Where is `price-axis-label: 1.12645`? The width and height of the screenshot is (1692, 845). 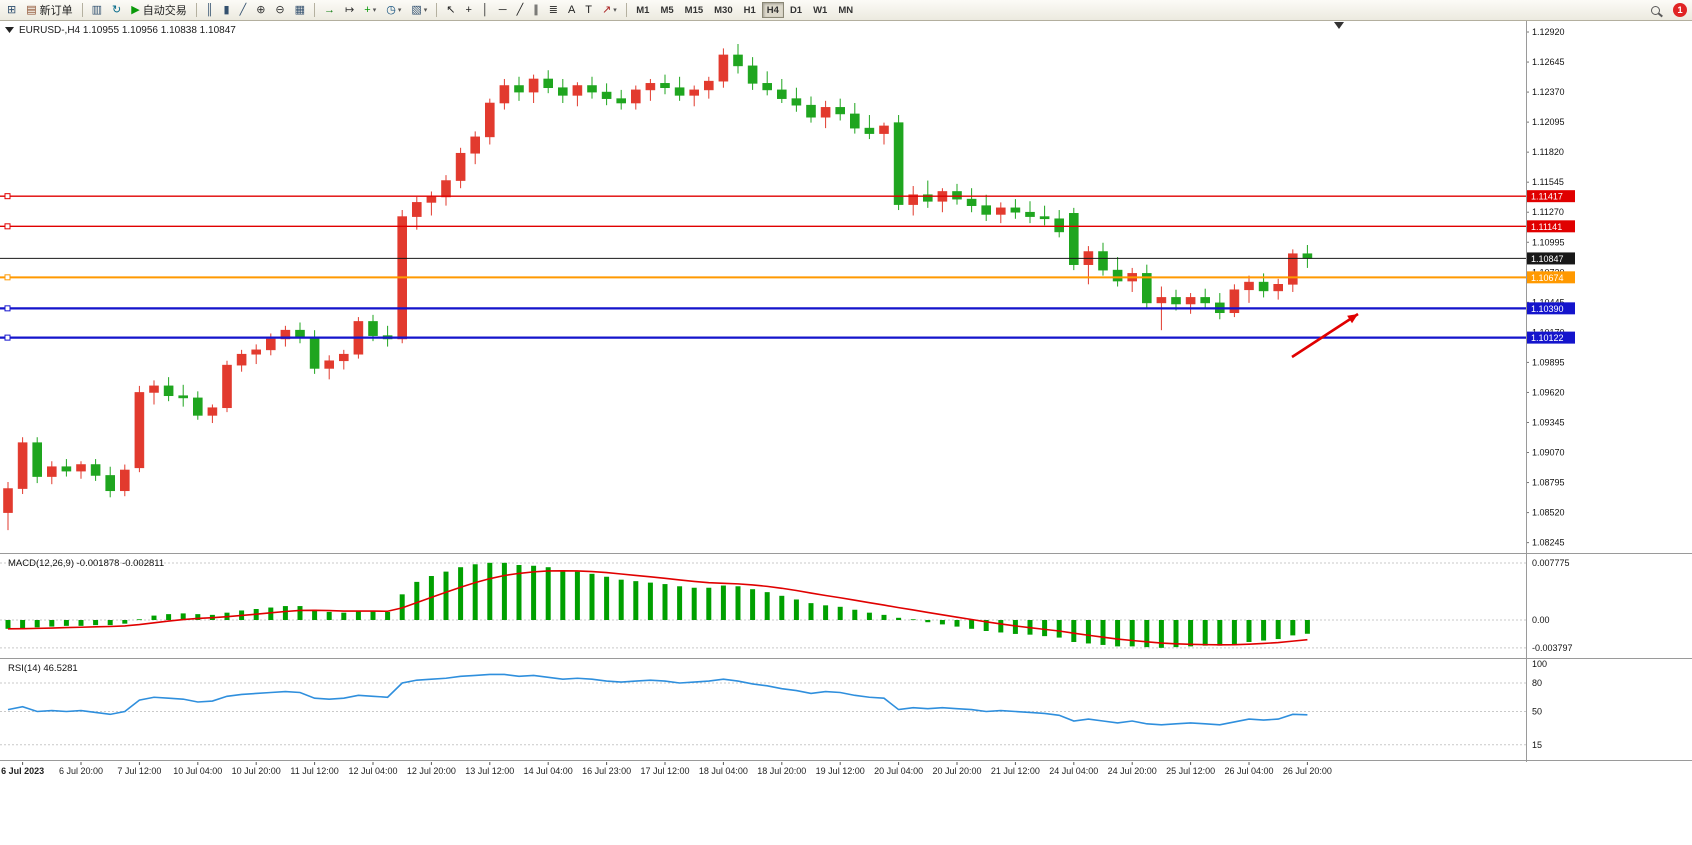 price-axis-label: 1.12645 is located at coordinates (1548, 62).